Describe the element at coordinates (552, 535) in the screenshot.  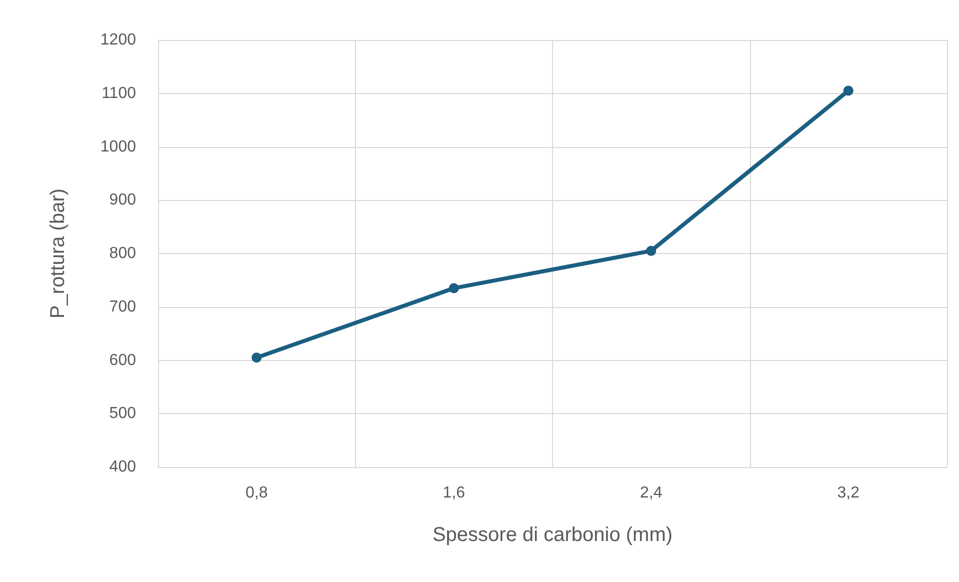
I see `x-axis-title: Spessore di carbonio (mm)` at that location.